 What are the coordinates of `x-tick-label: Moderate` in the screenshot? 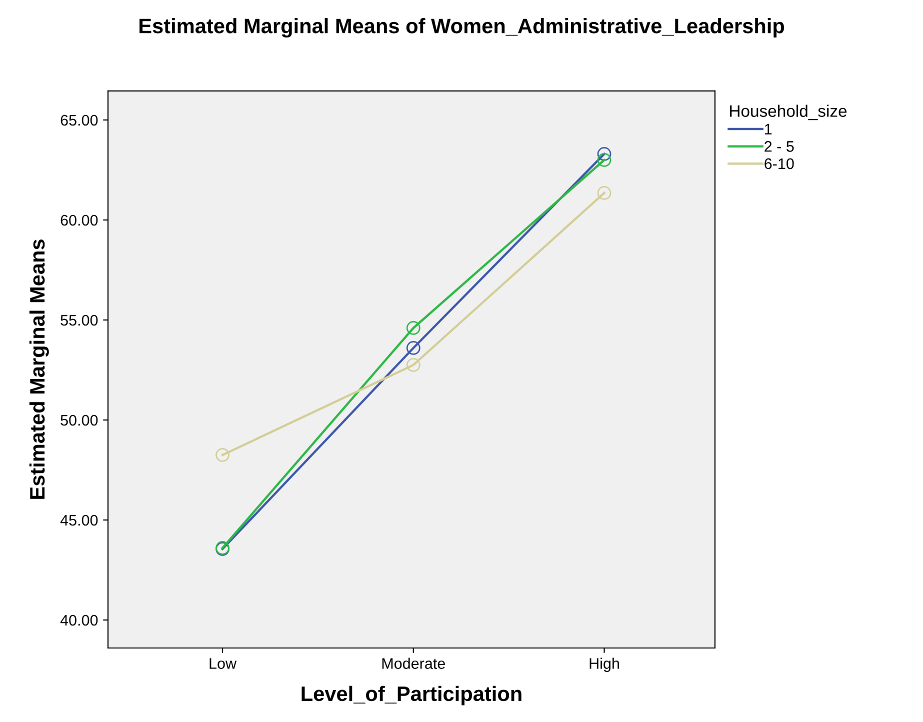 It's located at (413, 663).